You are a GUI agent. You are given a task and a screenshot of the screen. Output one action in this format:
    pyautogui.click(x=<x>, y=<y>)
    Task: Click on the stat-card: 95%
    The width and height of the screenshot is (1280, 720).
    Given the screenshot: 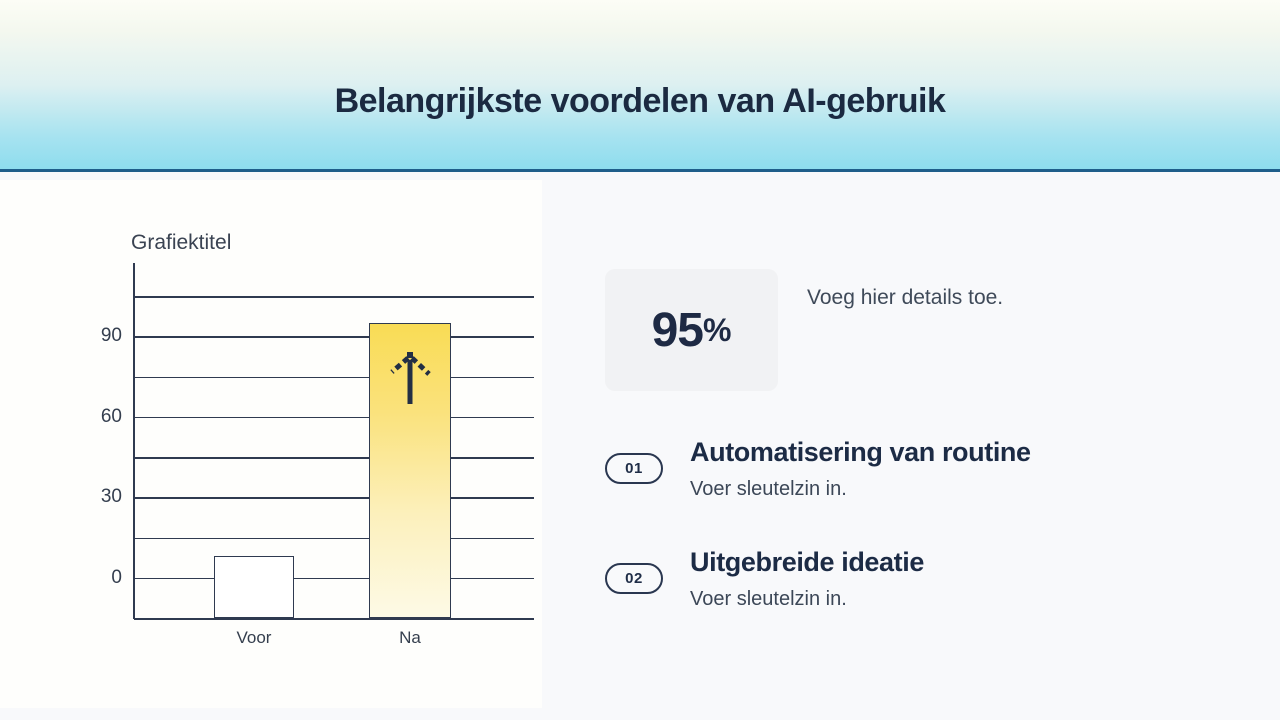 What is the action you would take?
    pyautogui.click(x=691, y=330)
    